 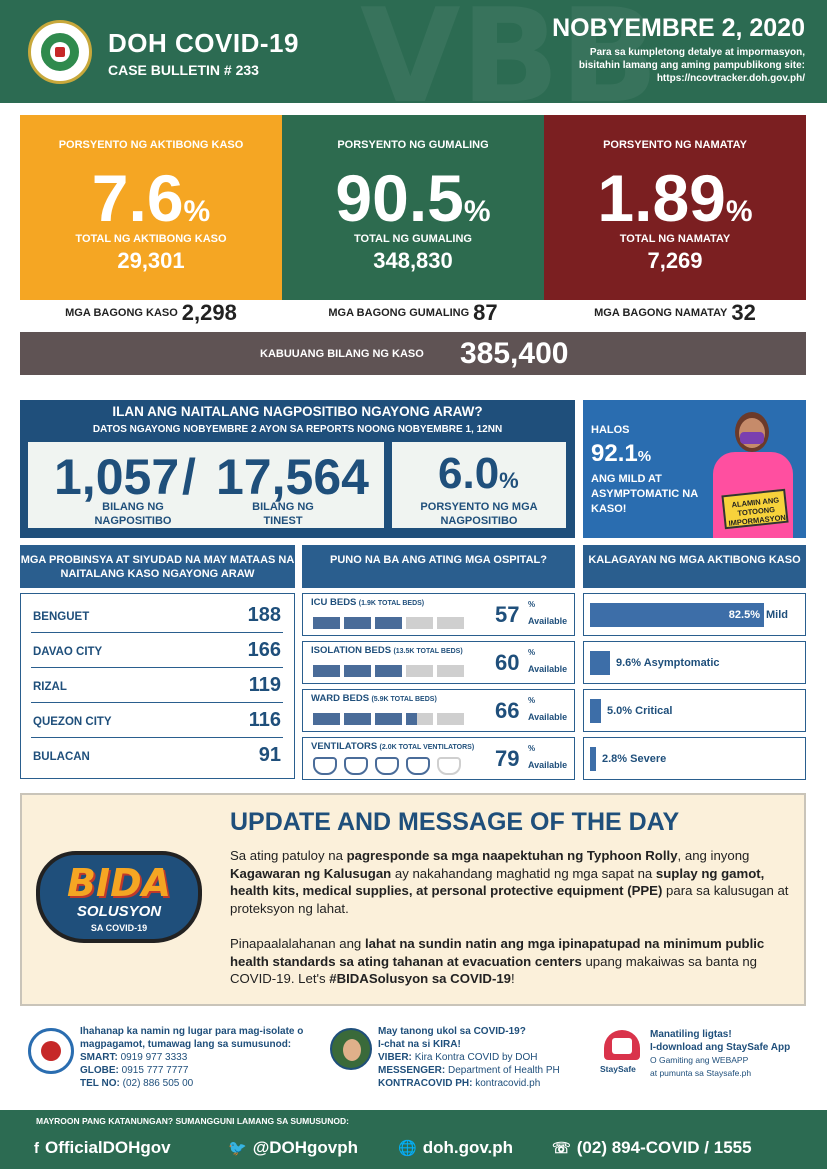 What do you see at coordinates (610, 430) in the screenshot?
I see `promo-halos: HALOS` at bounding box center [610, 430].